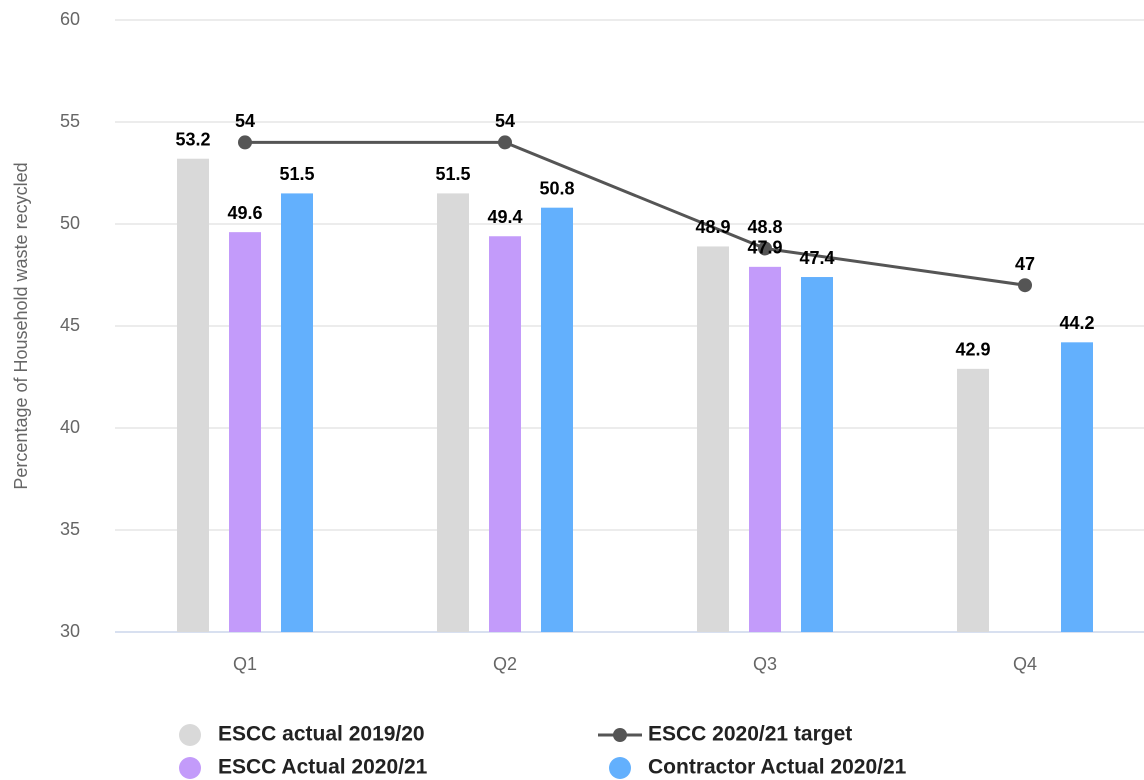 Image resolution: width=1144 pixels, height=780 pixels. What do you see at coordinates (21, 325) in the screenshot?
I see `y-axis-label: Percentage of Household waste recycled` at bounding box center [21, 325].